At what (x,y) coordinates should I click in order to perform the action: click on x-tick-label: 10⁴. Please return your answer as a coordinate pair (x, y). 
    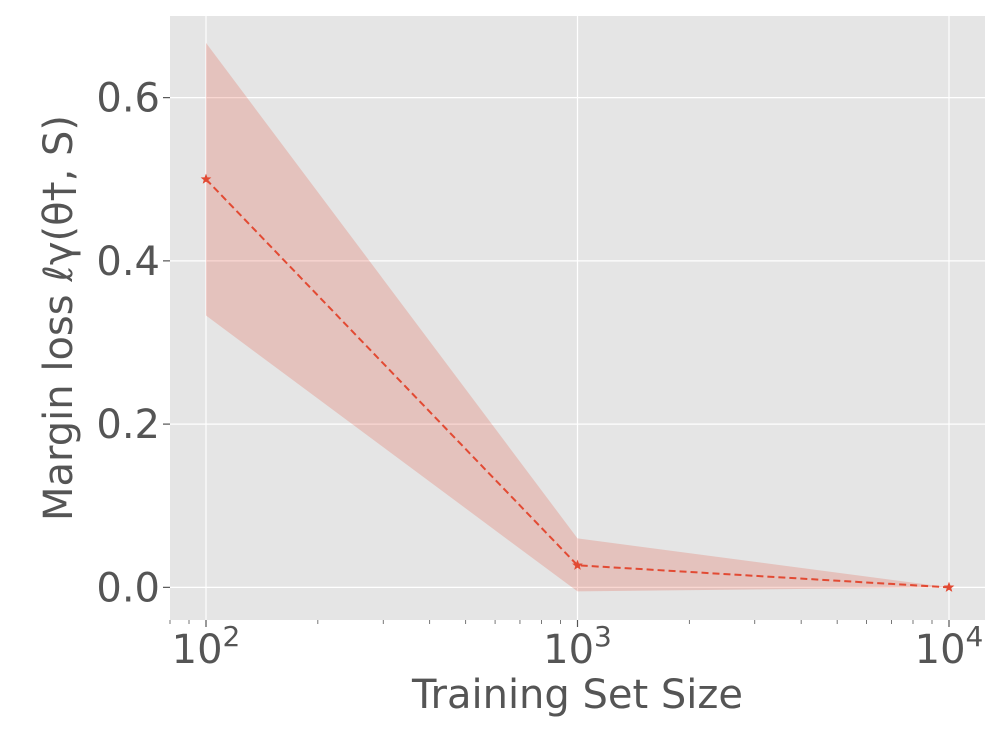
    Looking at the image, I should click on (949, 646).